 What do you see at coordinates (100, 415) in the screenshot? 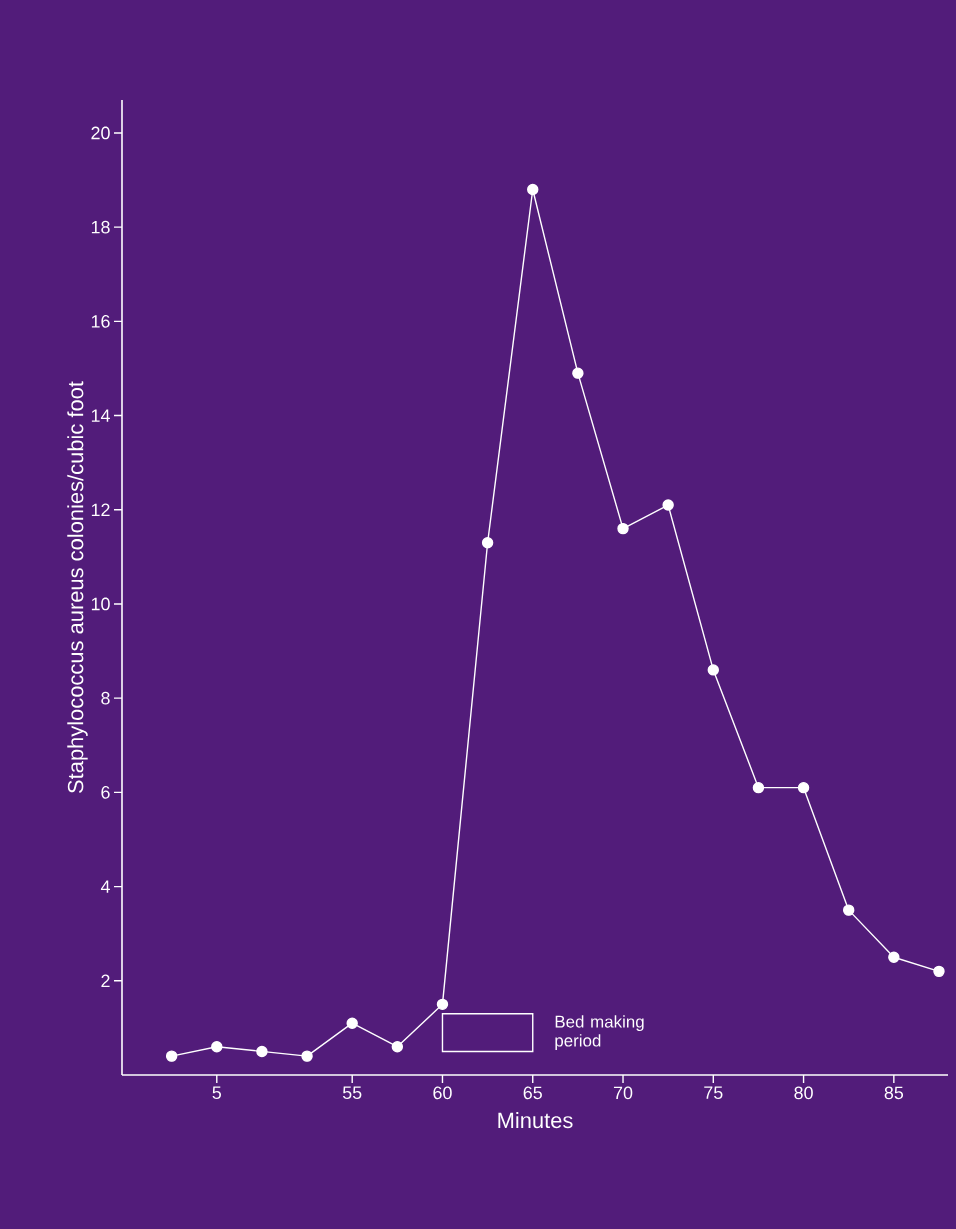
I see `y-tick-label: 14` at bounding box center [100, 415].